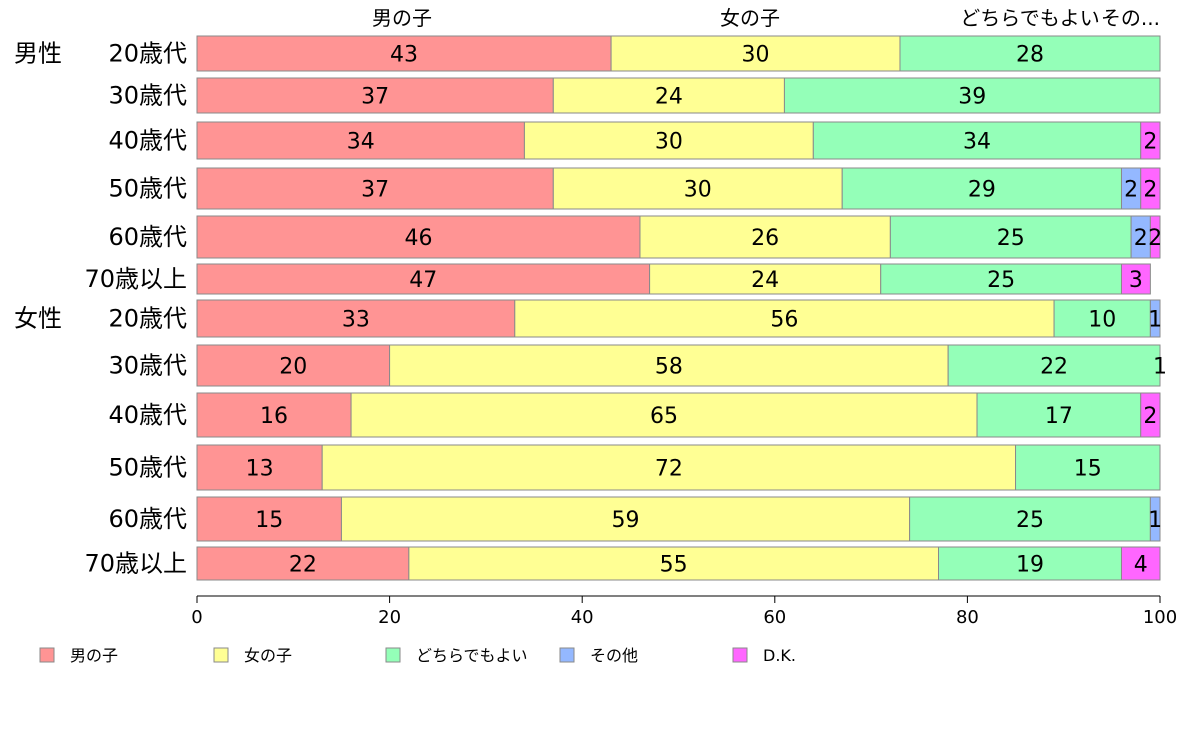  Describe the element at coordinates (664, 416) in the screenshot. I see `data-label: 65` at that location.